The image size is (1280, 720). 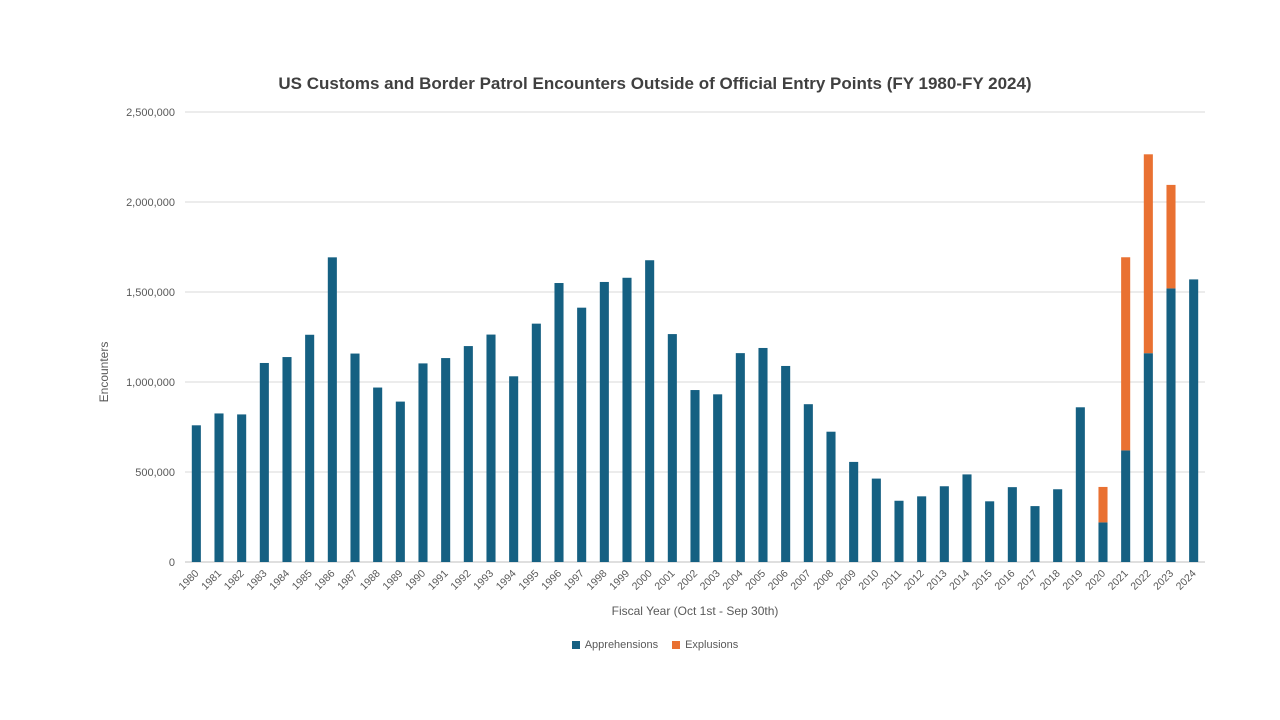 I want to click on x-tick-label: 2024, so click(x=1186, y=580).